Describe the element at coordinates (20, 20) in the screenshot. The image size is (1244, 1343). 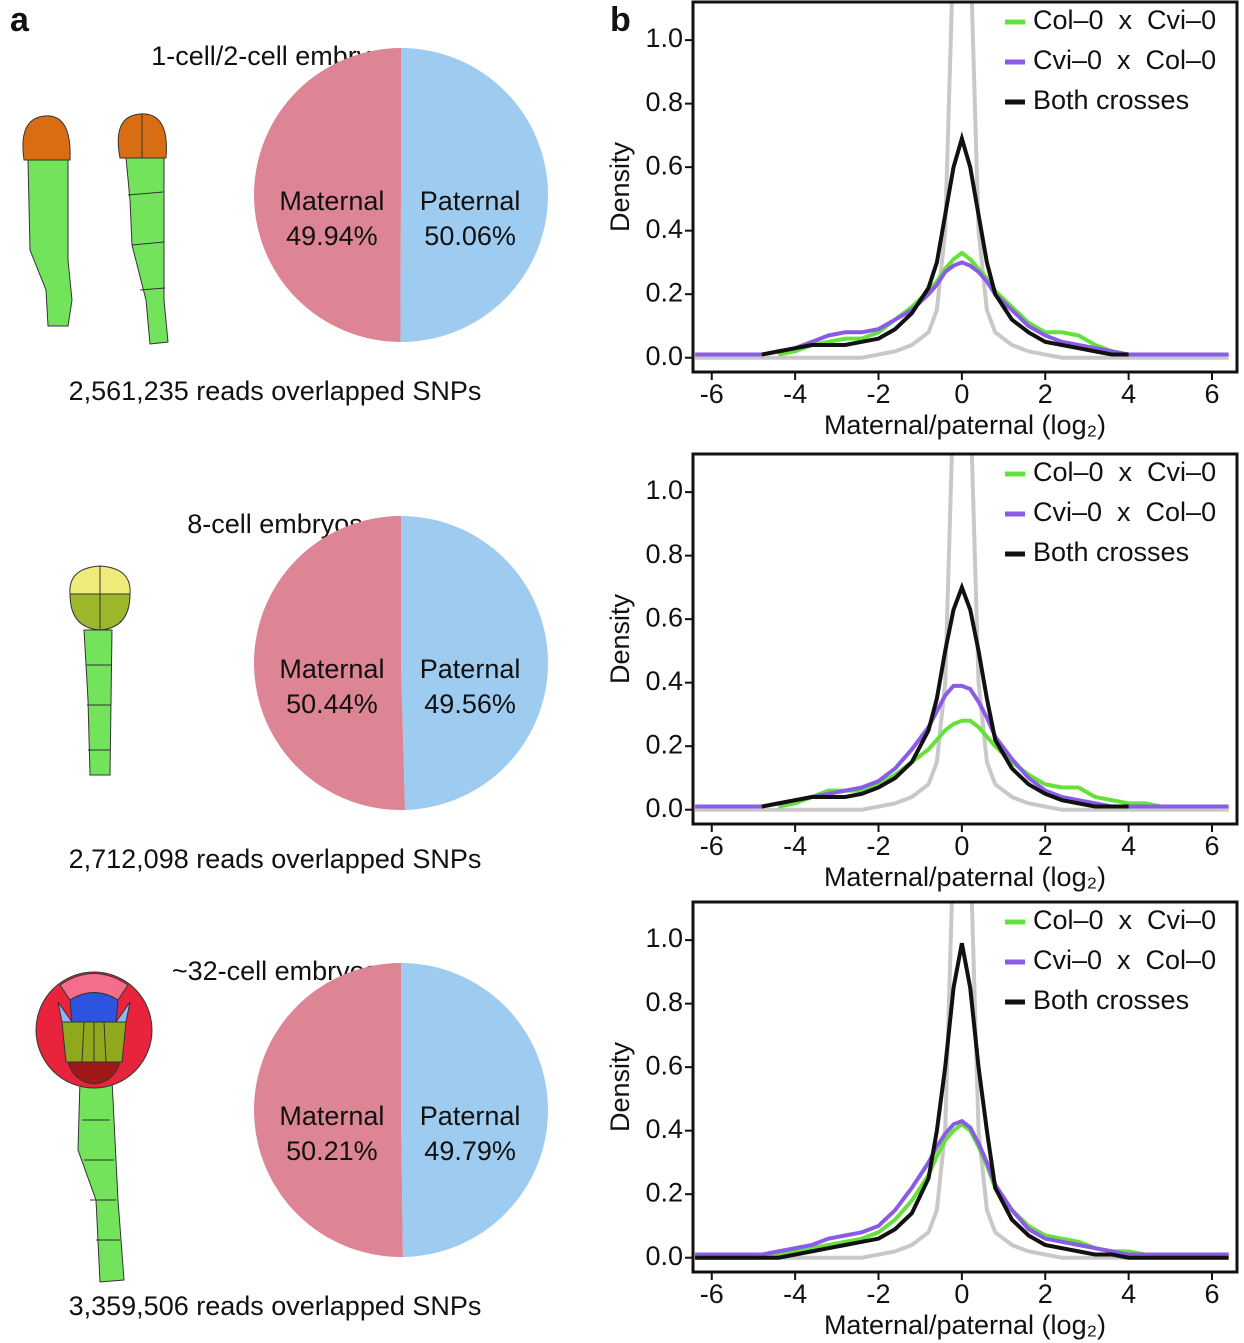
I see `panel-label: a` at that location.